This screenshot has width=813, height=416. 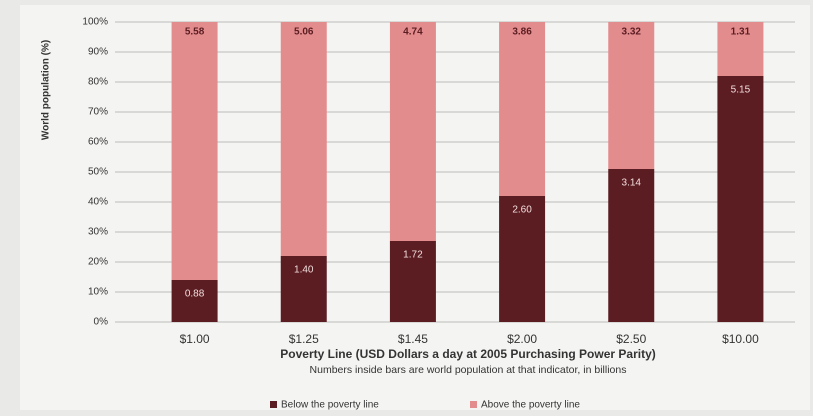 What do you see at coordinates (304, 270) in the screenshot?
I see `data-label: 1.40` at bounding box center [304, 270].